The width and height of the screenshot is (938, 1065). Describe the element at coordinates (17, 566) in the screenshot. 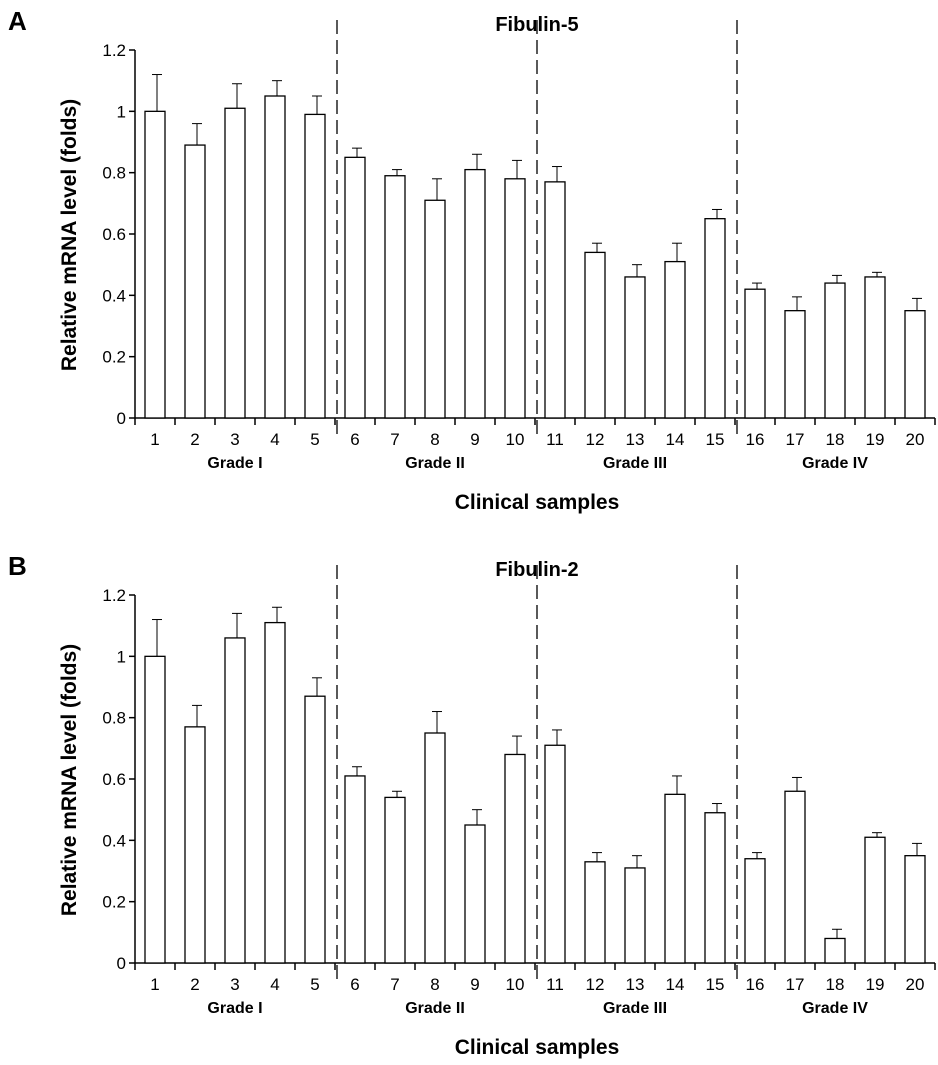

I see `panel-letter: B` at that location.